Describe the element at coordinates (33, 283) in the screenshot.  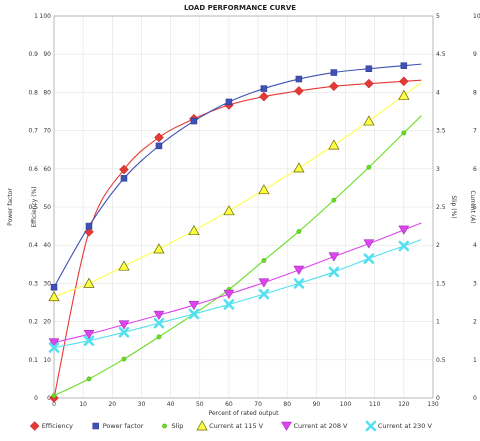
I see `pf-tick-label: 0.3` at that location.